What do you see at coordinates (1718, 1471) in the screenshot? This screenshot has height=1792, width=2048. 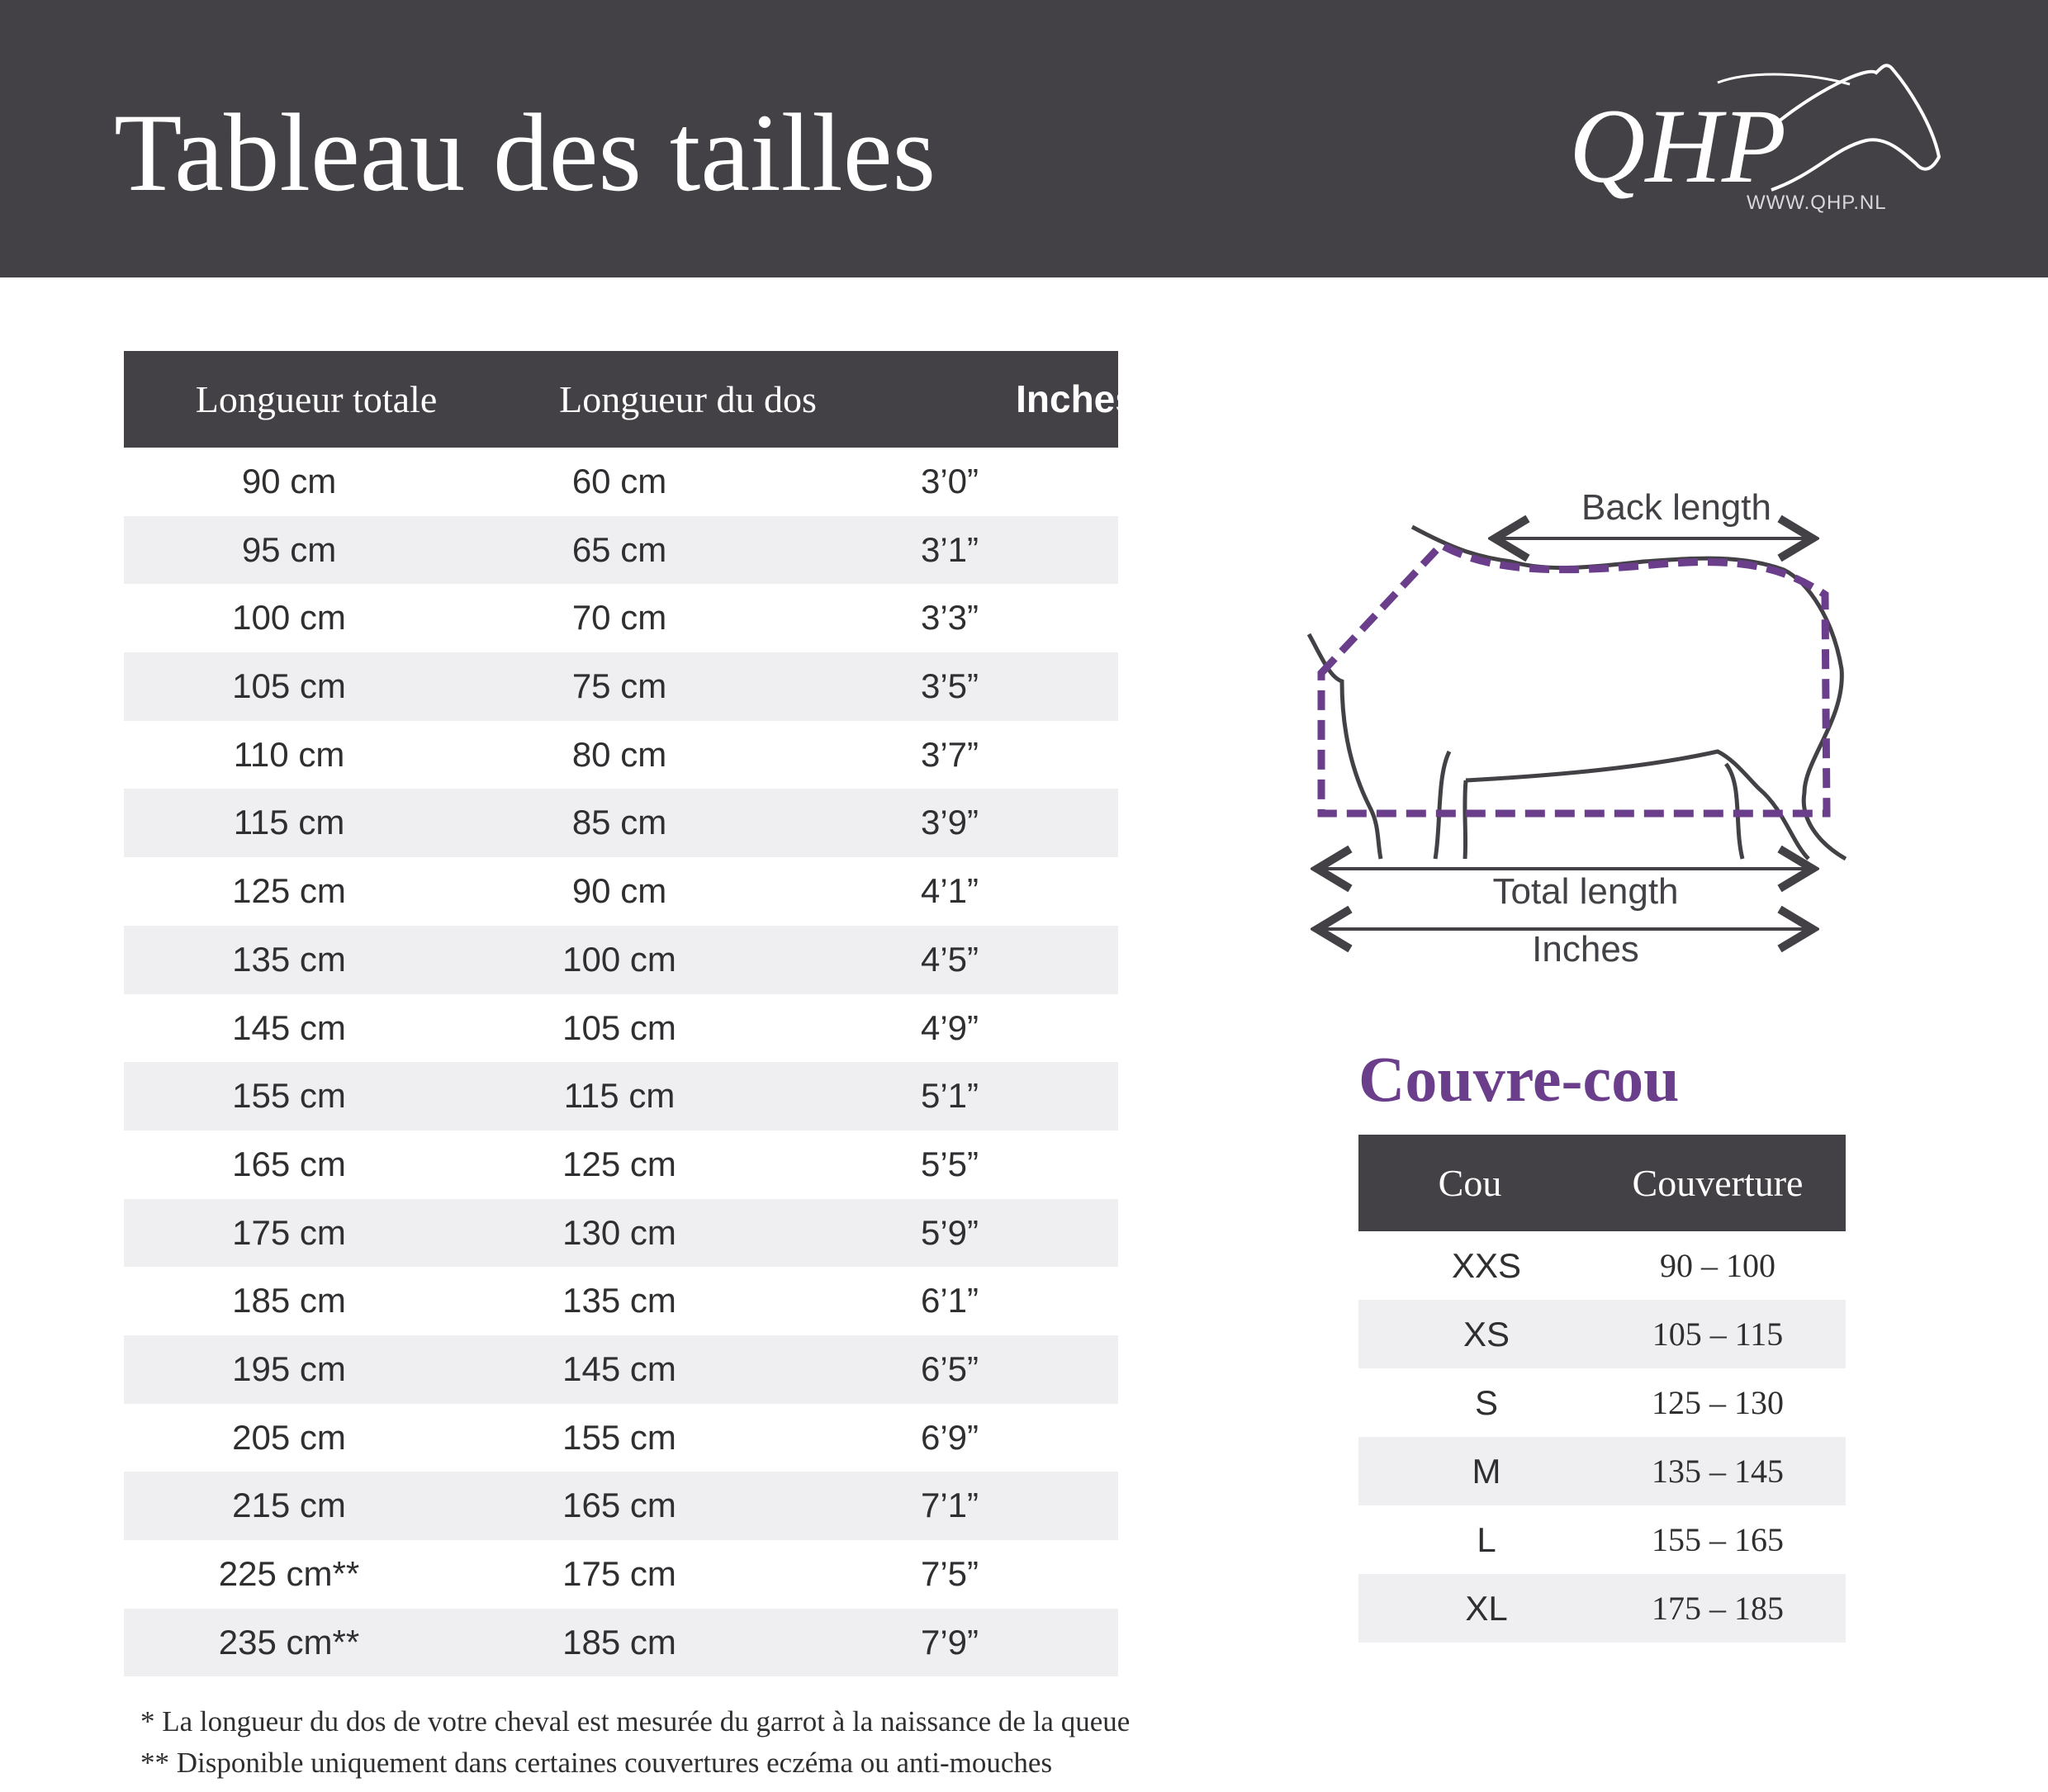 I see `cover-size-cell: 135 – 145` at bounding box center [1718, 1471].